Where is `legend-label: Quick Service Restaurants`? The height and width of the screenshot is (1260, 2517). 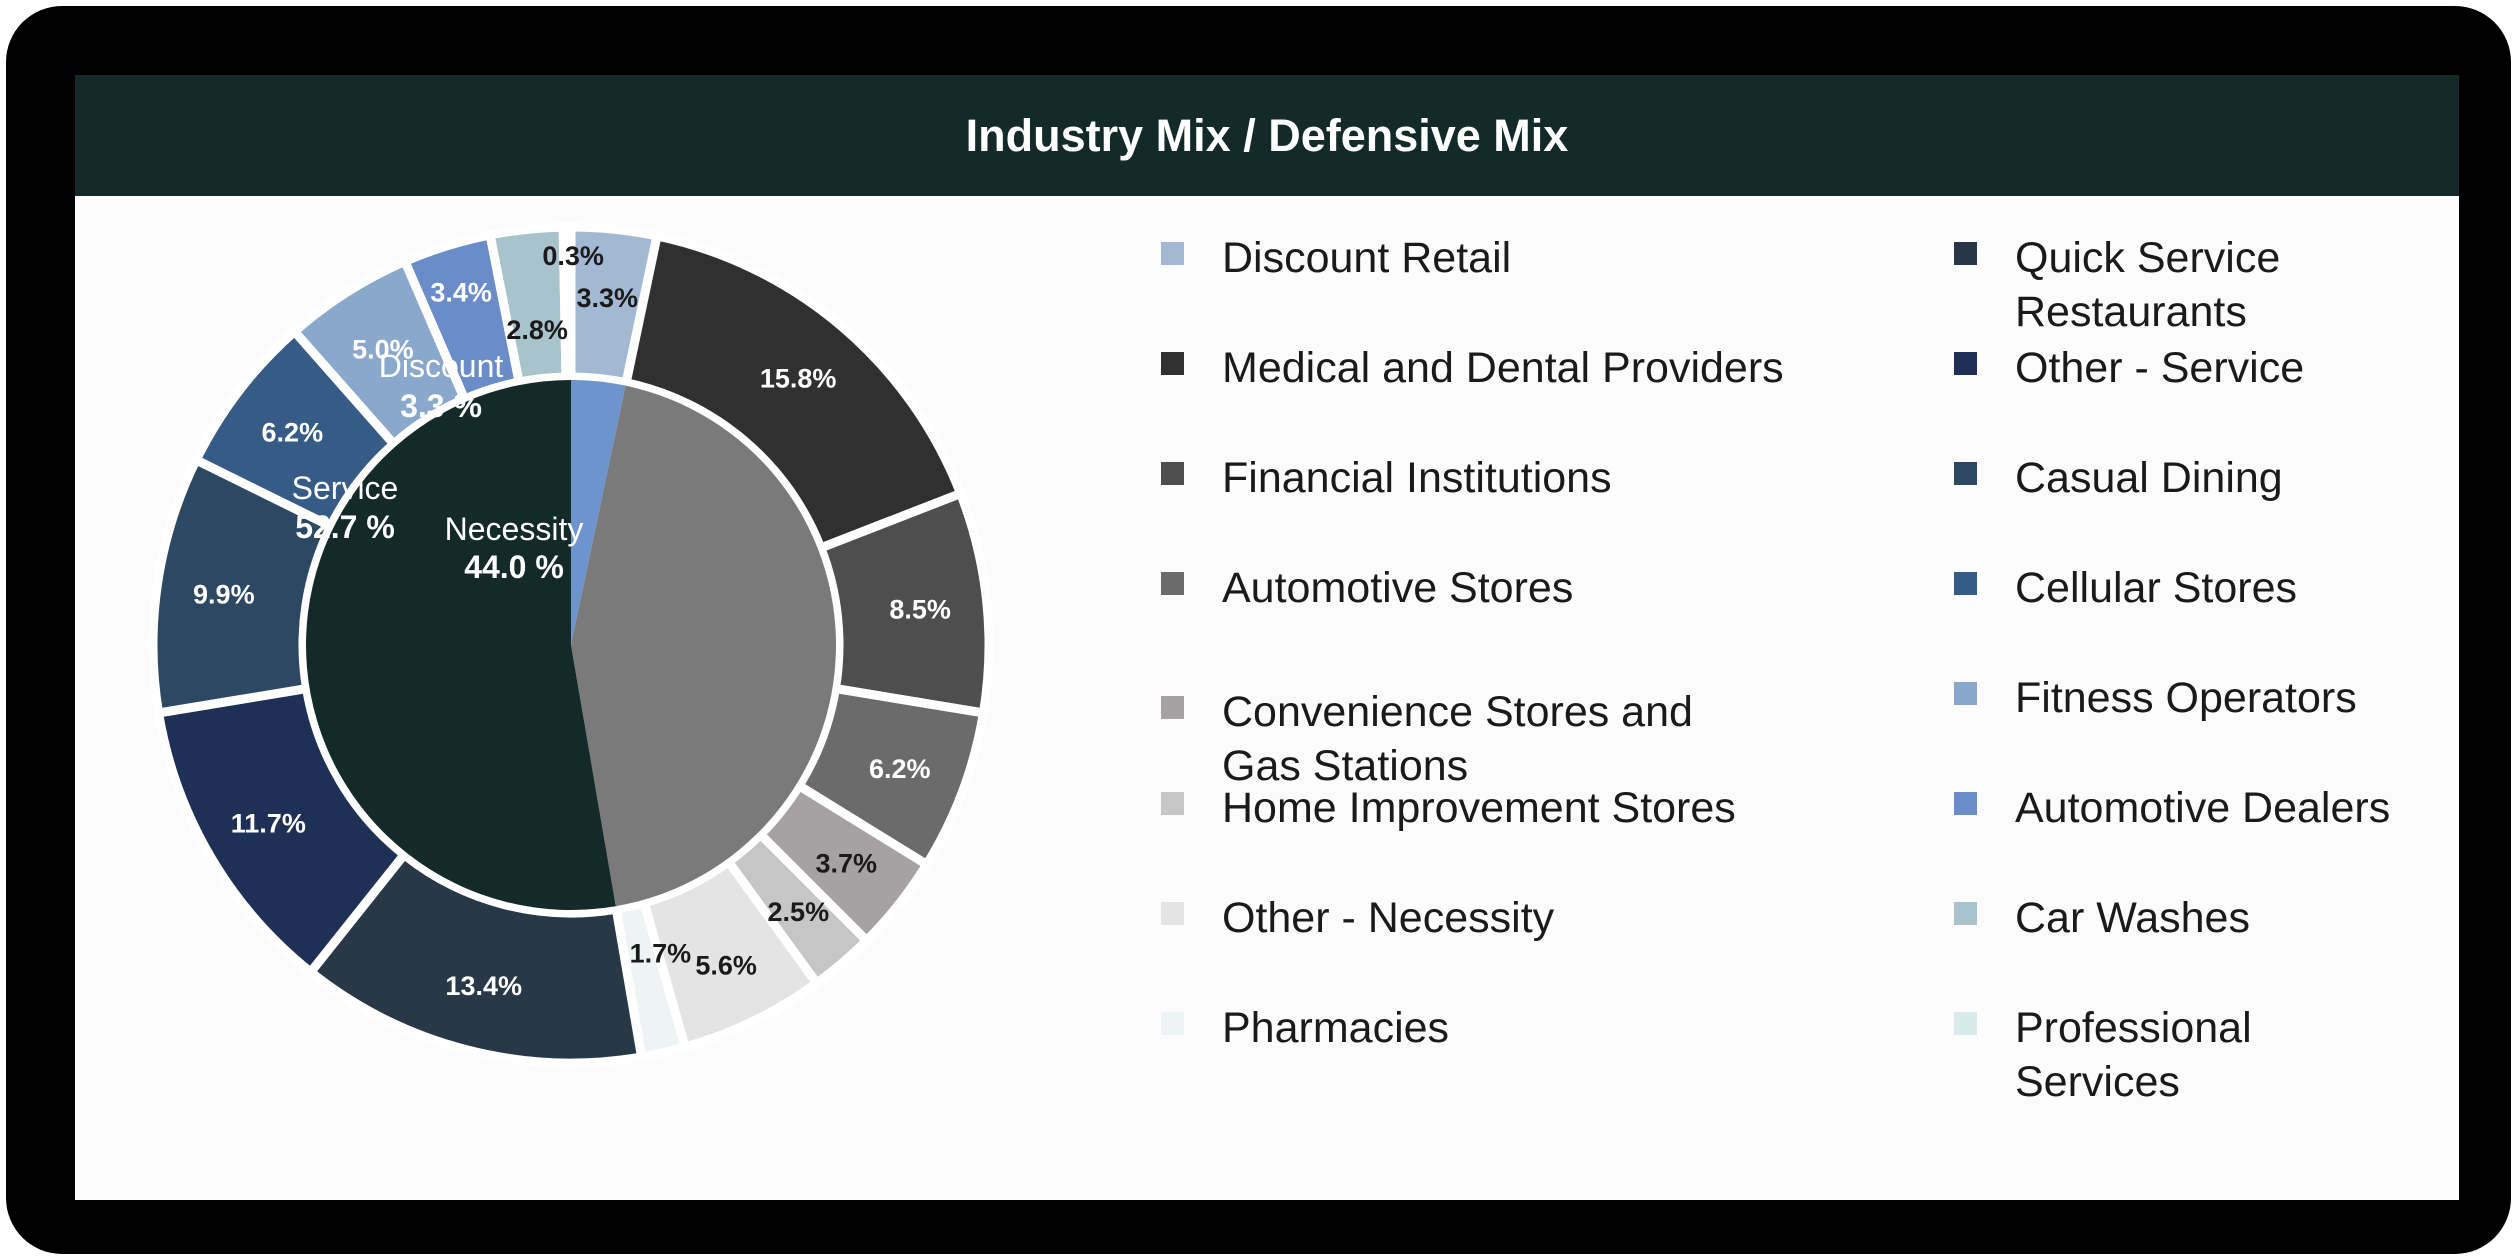 legend-label: Quick Service Restaurants is located at coordinates (2148, 285).